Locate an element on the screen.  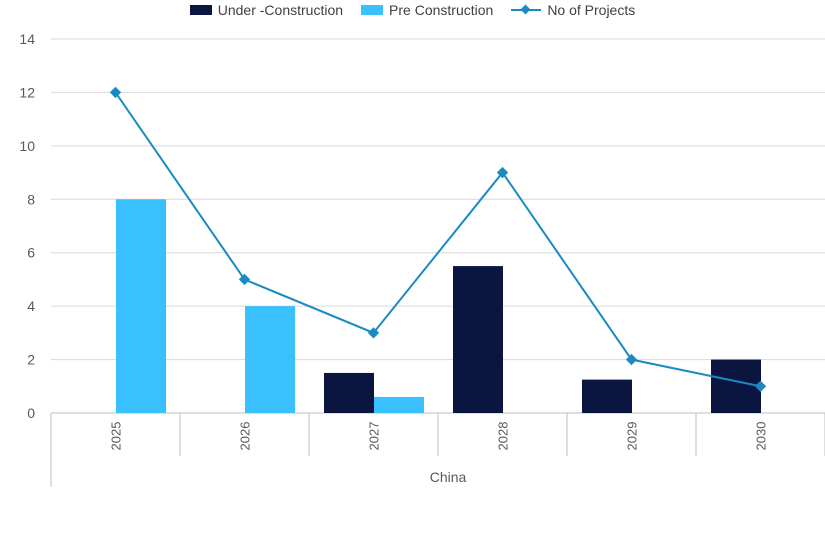
x-tick-label: 2025 is located at coordinates (116, 436).